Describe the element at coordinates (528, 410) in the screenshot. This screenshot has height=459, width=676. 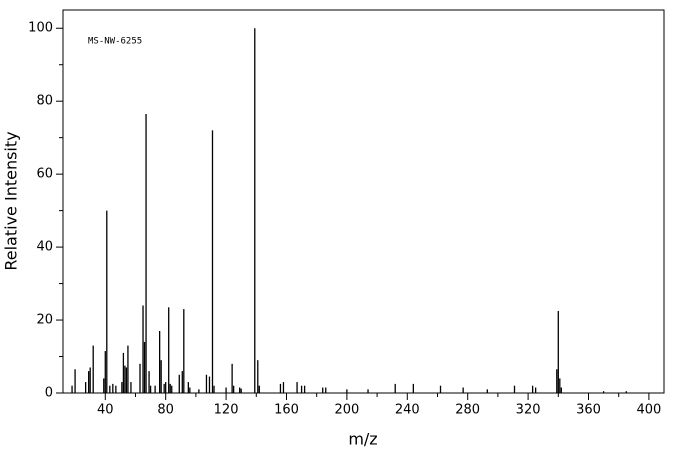
I see `x-tick-label: 320` at that location.